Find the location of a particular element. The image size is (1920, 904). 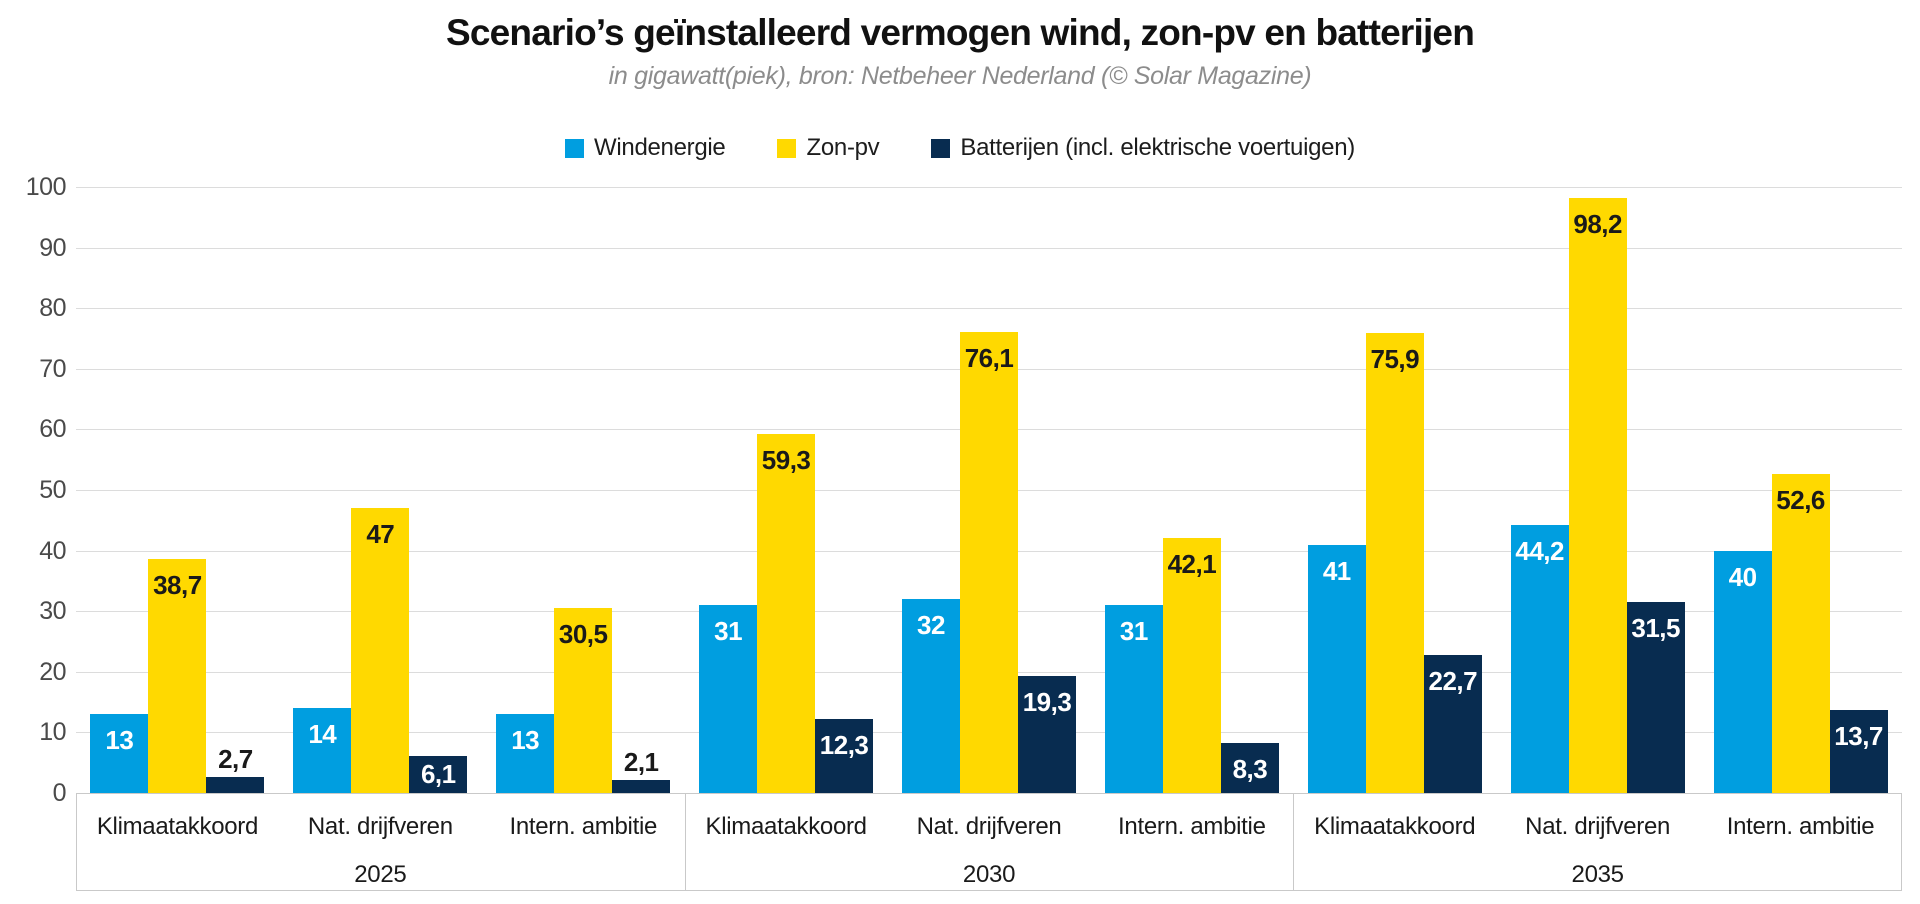

bar-zon-pv-2035-nat-drijfveren is located at coordinates (1597, 495).